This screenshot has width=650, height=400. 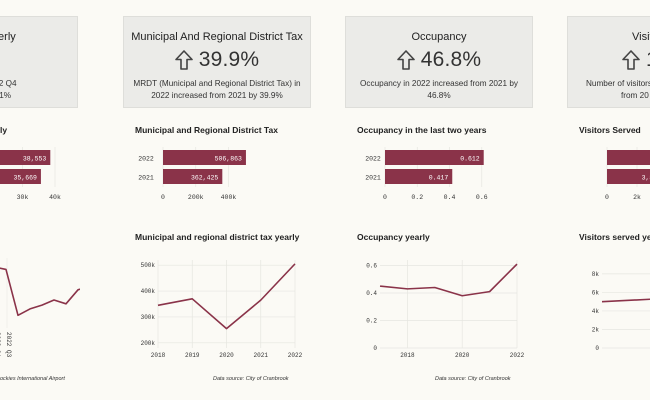 I want to click on kpi-value-row: 14, so click(x=609, y=60).